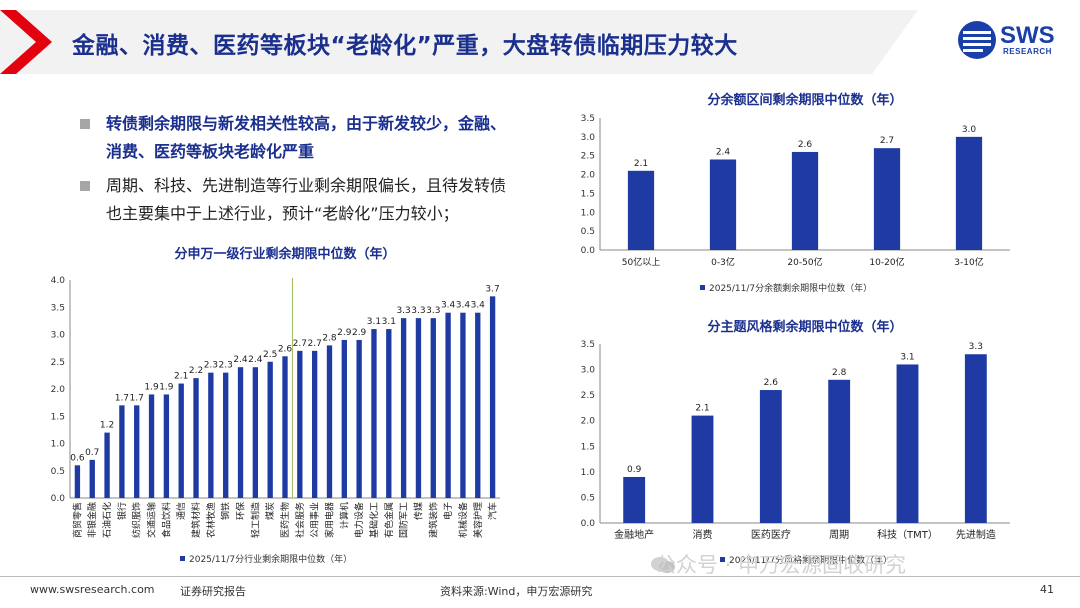  I want to click on footer-source: 资料来源:Wind，申万宏源研究, so click(516, 591).